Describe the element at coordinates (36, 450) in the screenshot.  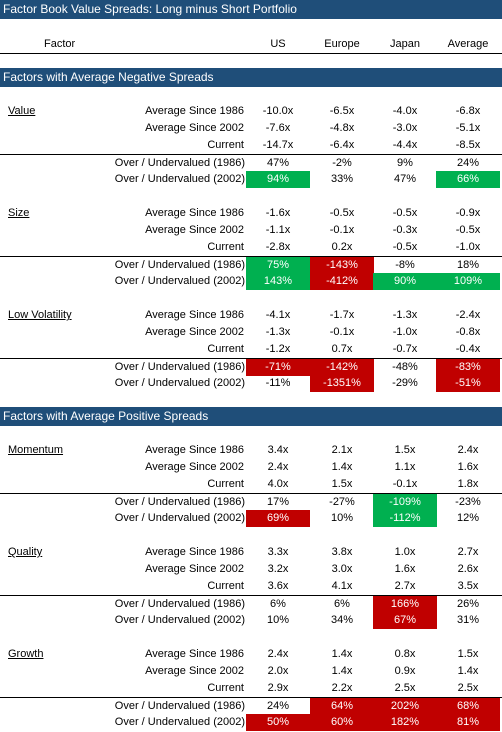
I see `factor-name-momentum: Momentum` at that location.